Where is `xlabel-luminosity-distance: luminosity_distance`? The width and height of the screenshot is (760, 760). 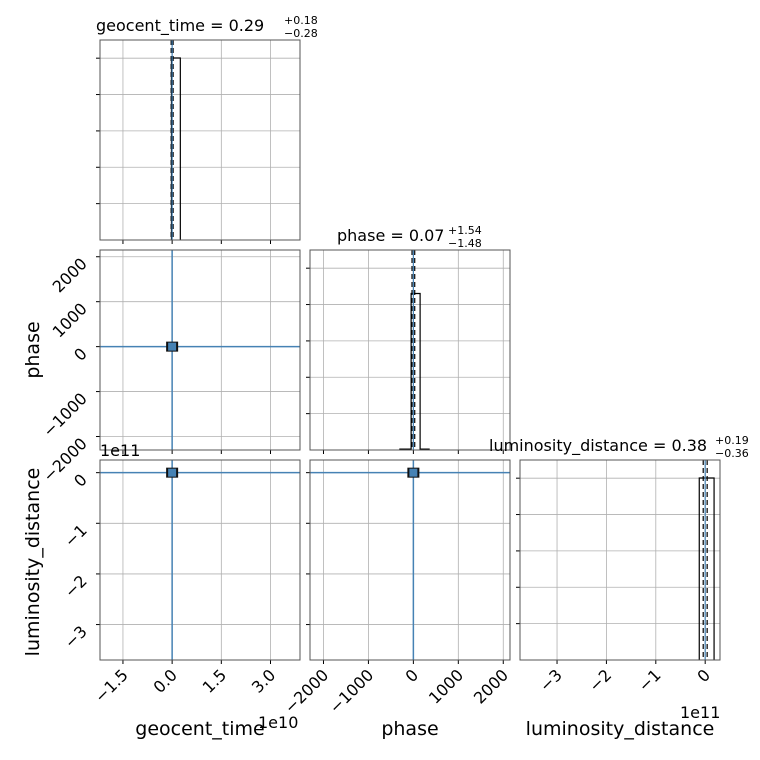
xlabel-luminosity-distance: luminosity_distance is located at coordinates (620, 729).